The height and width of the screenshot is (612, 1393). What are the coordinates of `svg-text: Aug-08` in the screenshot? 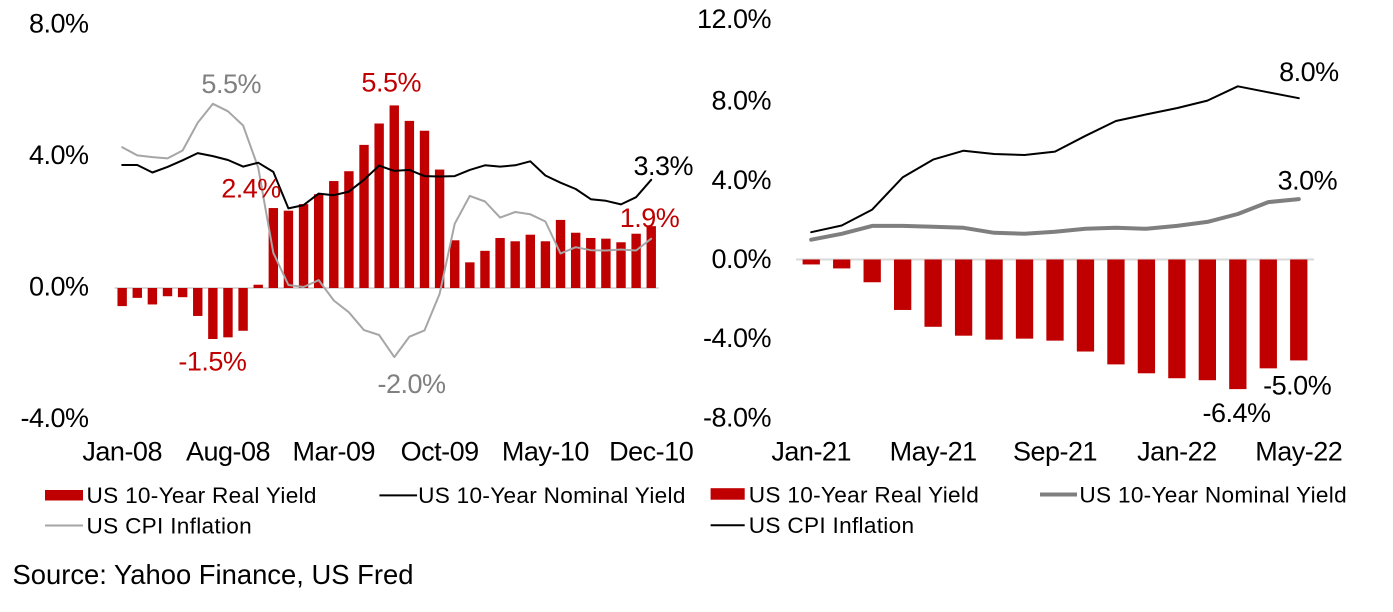 It's located at (228, 452).